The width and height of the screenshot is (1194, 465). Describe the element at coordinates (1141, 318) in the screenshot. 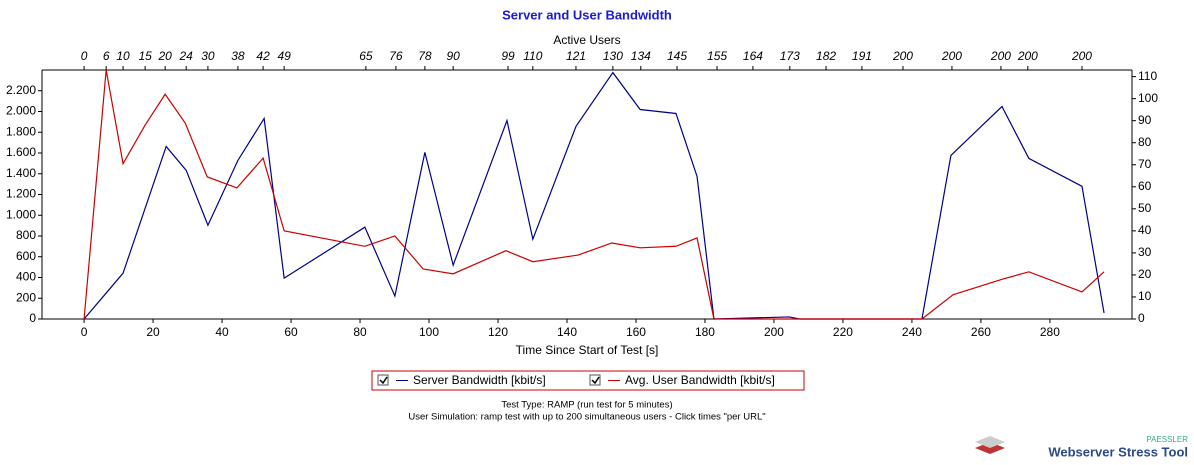

I see `y2-tick-label: 0` at that location.